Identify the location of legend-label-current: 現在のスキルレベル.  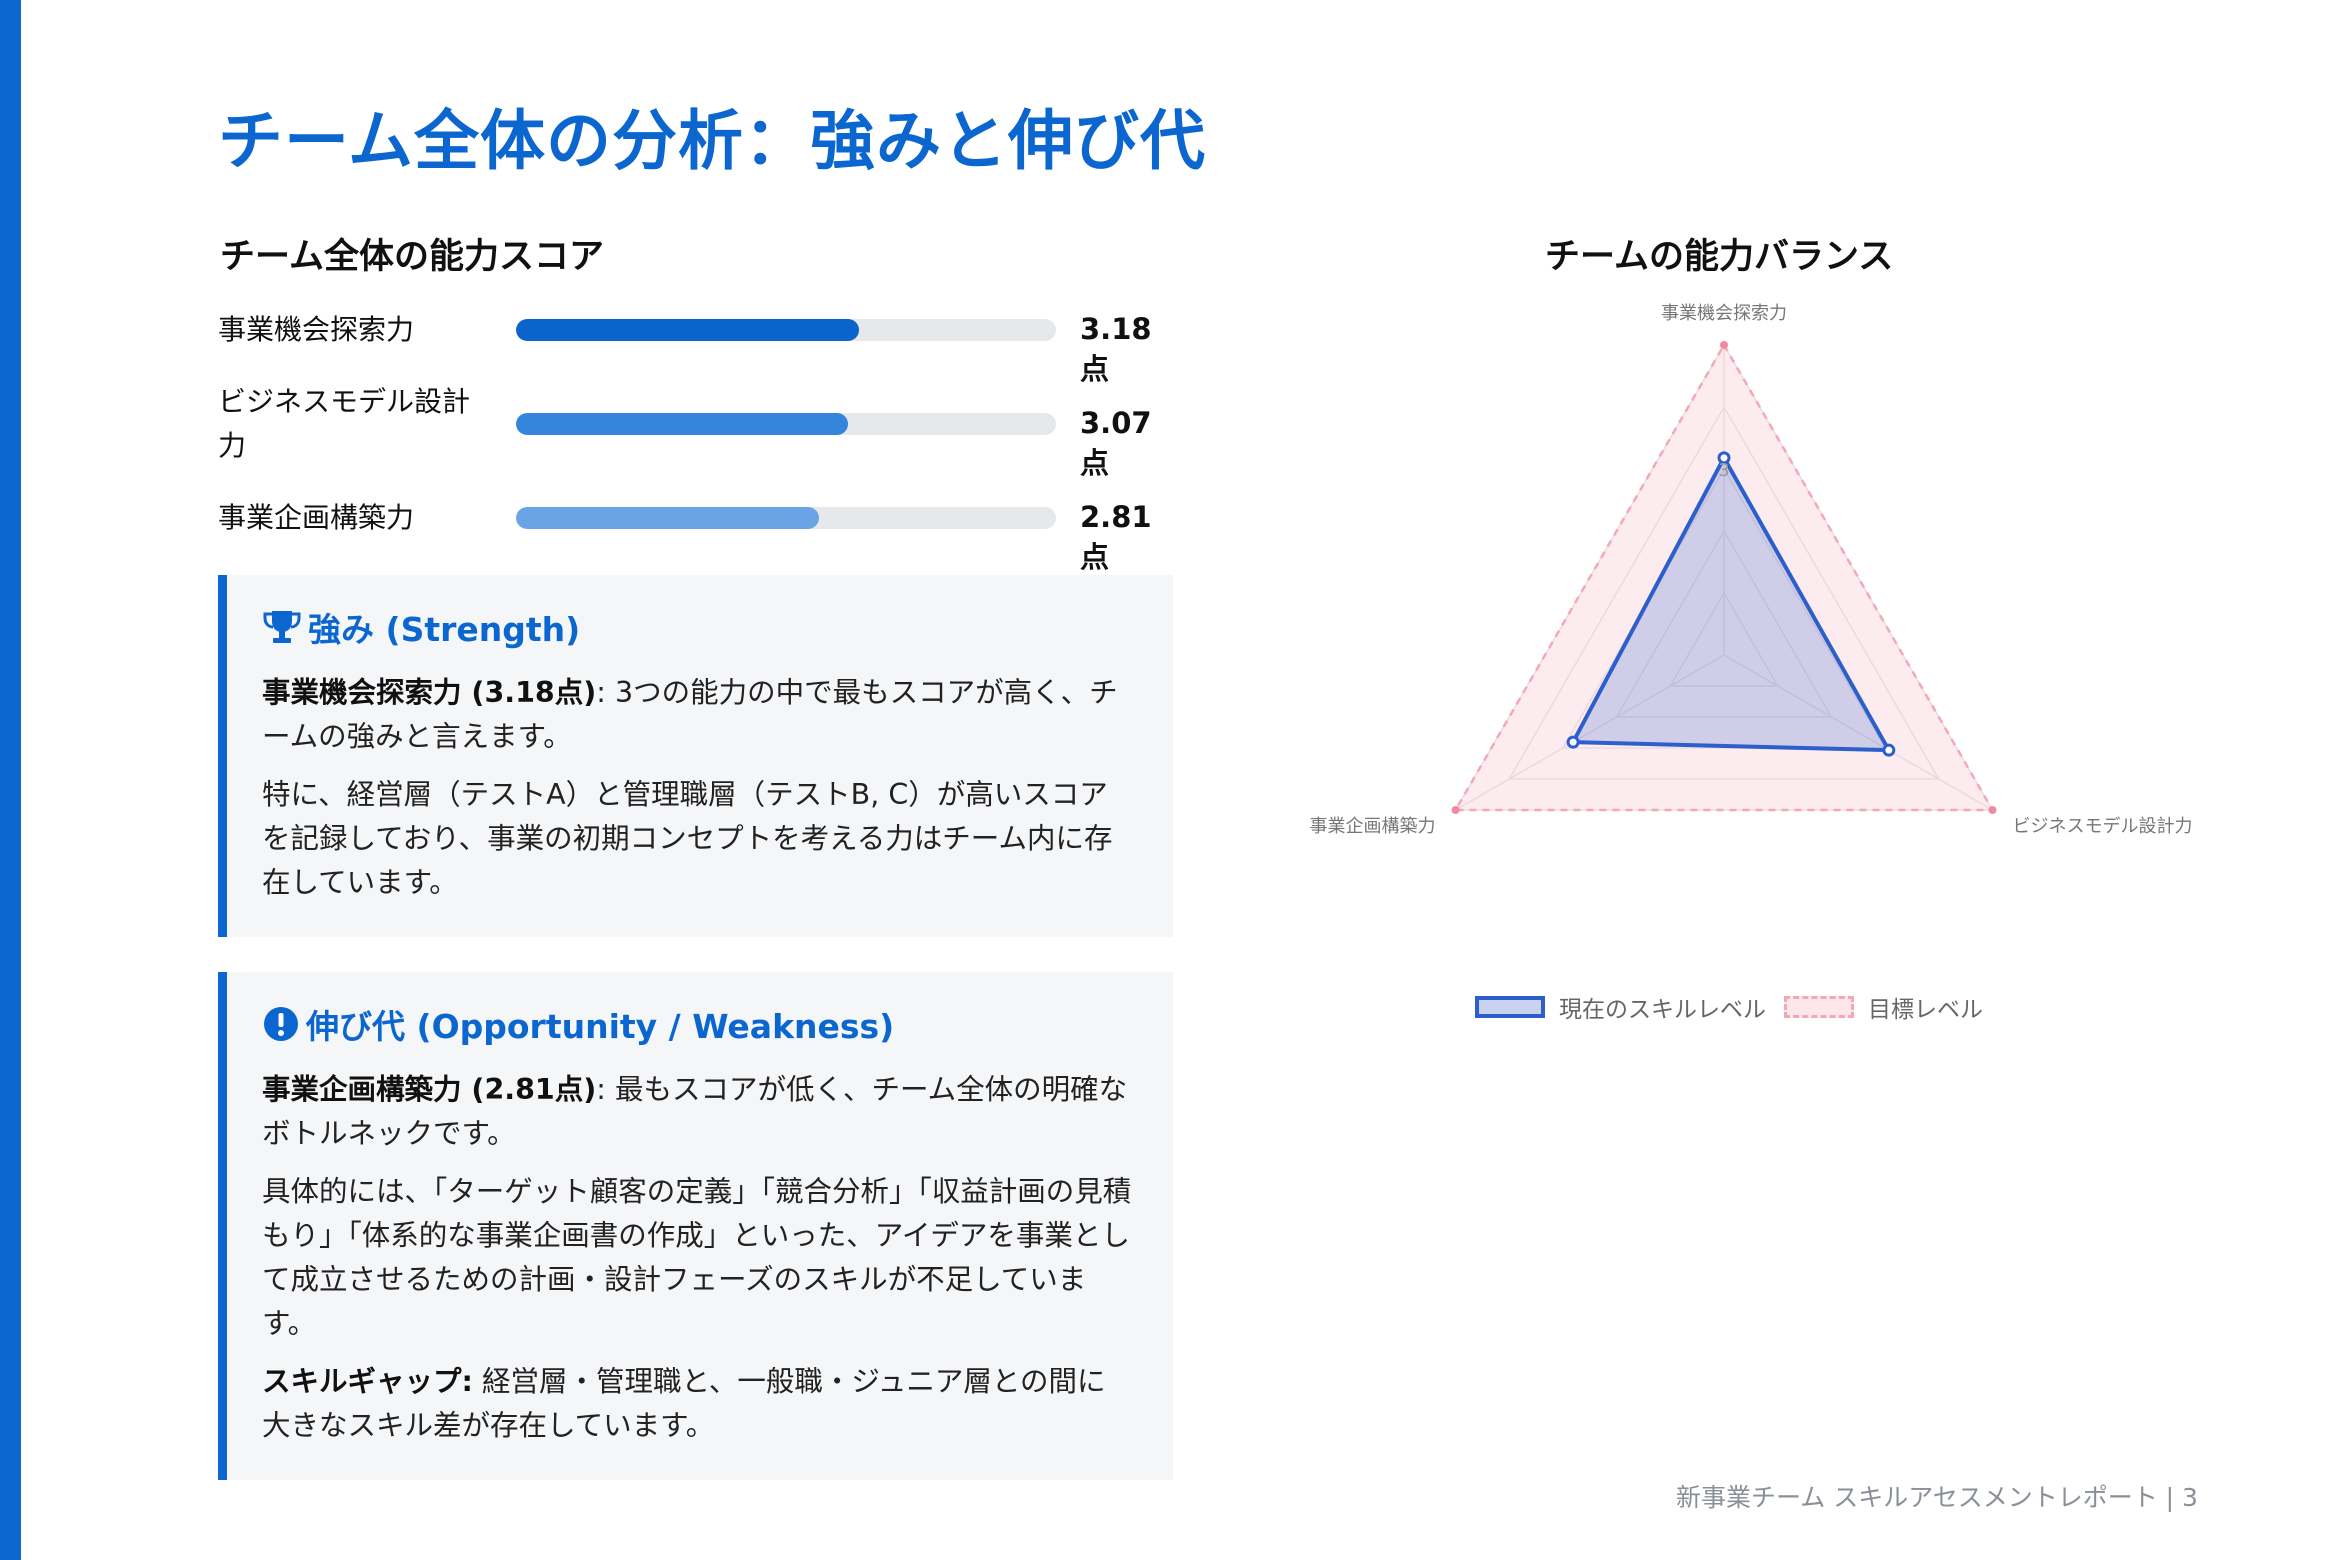
(1662, 1010).